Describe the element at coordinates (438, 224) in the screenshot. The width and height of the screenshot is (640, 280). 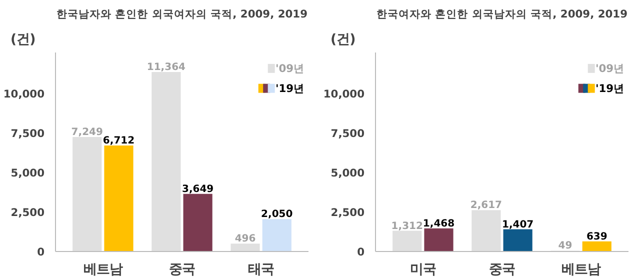
I see `data-label: 1,468` at that location.